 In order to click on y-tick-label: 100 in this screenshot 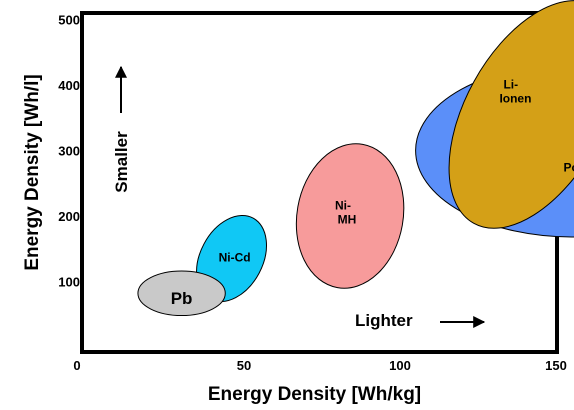, I will do `click(69, 282)`.